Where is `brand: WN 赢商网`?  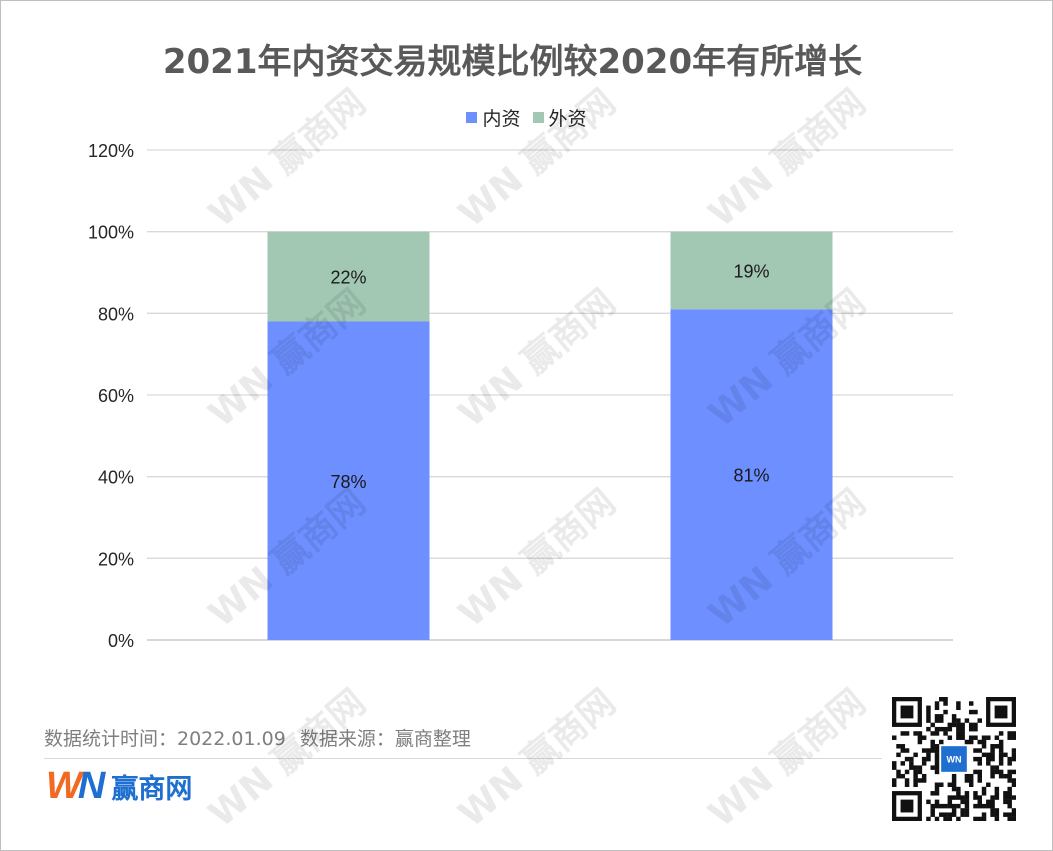 brand: WN 赢商网 is located at coordinates (119, 786).